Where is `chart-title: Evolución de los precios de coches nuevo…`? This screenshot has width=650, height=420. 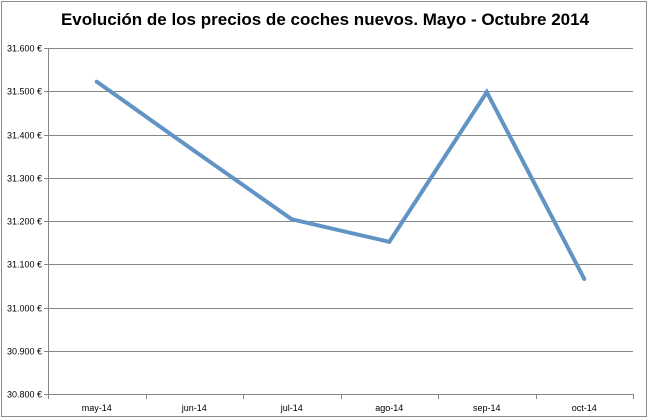
chart-title: Evolución de los precios de coches nuevo… is located at coordinates (325, 19).